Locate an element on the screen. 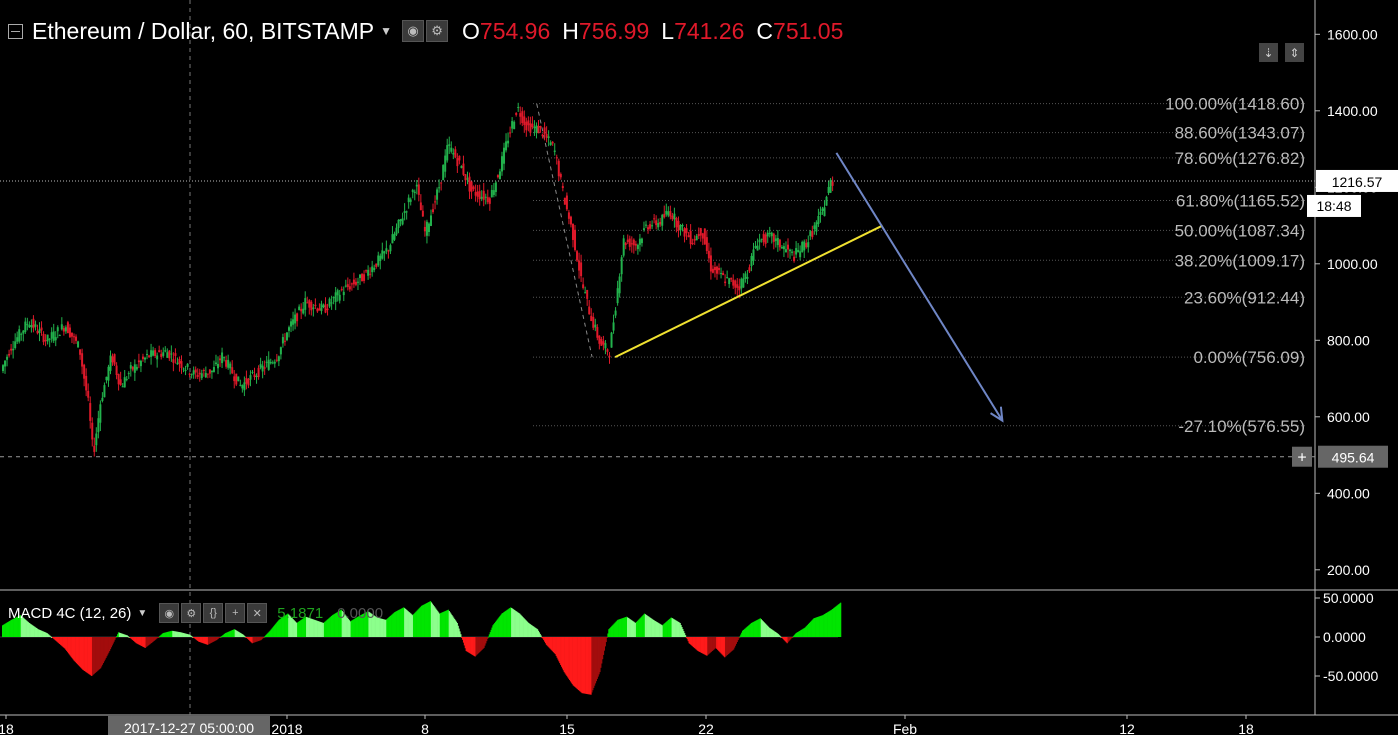  time-tick-label: 8 is located at coordinates (425, 728).